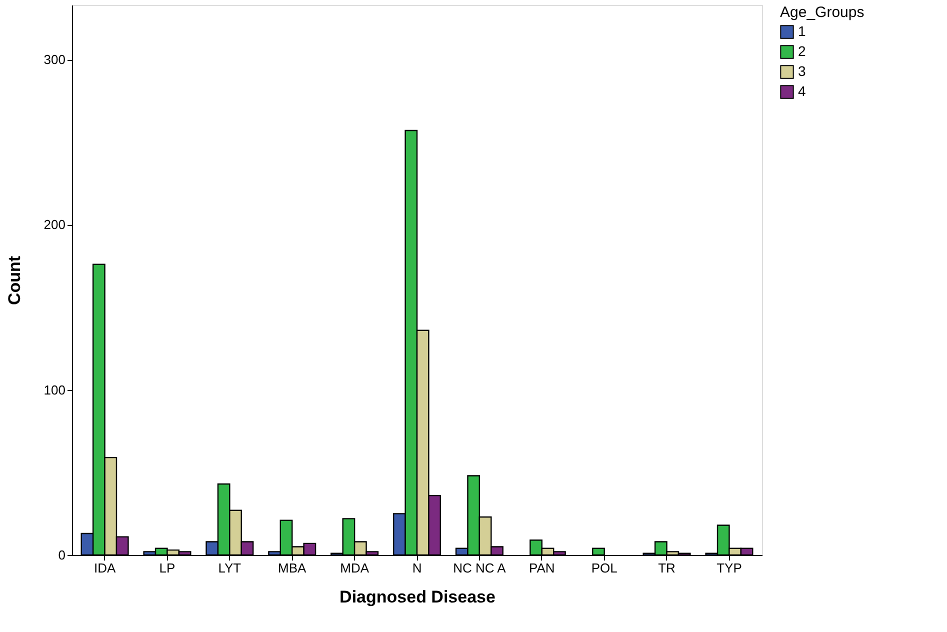 The width and height of the screenshot is (947, 632). Describe the element at coordinates (802, 91) in the screenshot. I see `legend-label: 4` at that location.